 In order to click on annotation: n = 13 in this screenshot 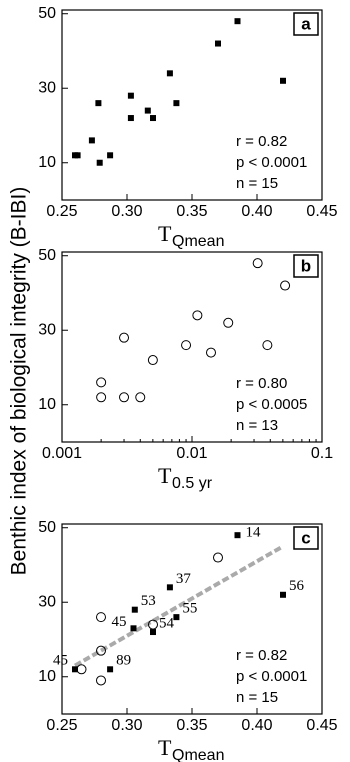, I will do `click(257, 425)`.